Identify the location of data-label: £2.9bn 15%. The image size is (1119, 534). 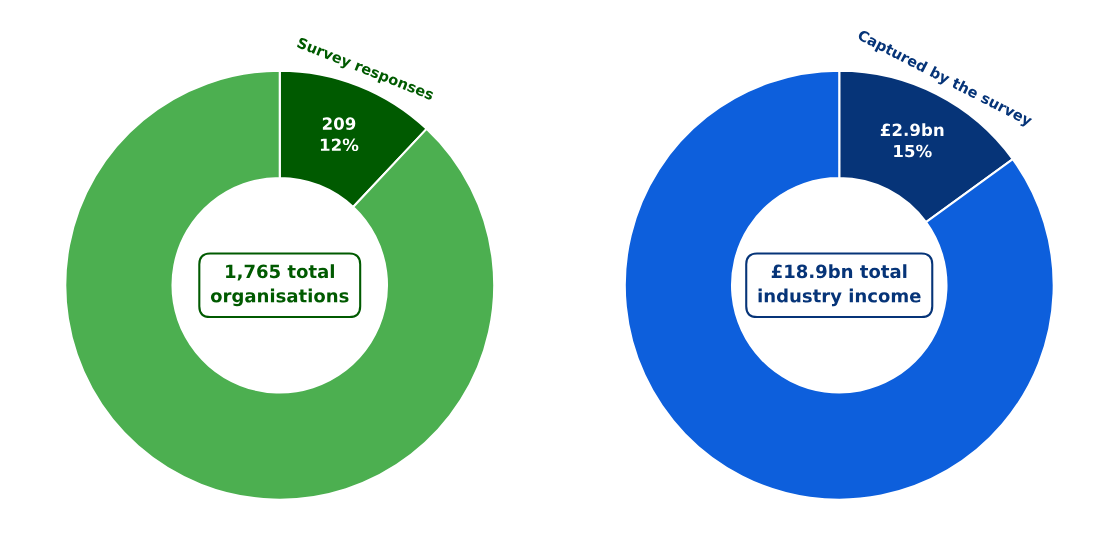
(912, 140).